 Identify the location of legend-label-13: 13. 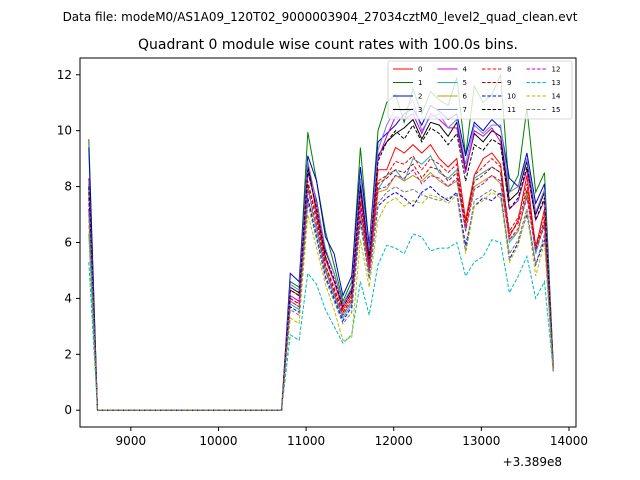
(556, 83).